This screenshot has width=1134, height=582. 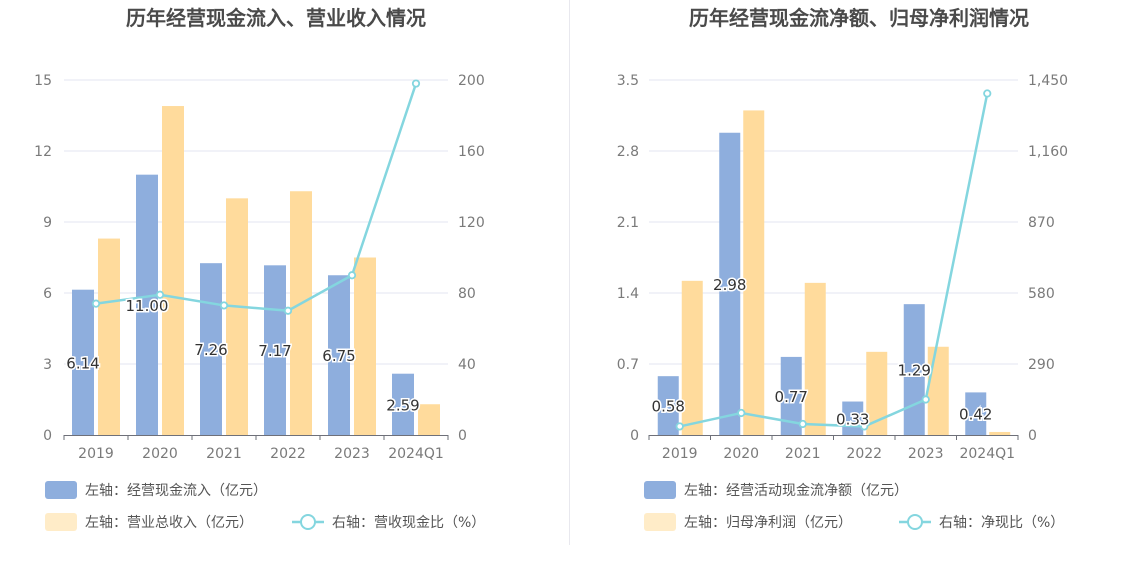 I want to click on bar-value-label: 6.75, so click(x=338, y=356).